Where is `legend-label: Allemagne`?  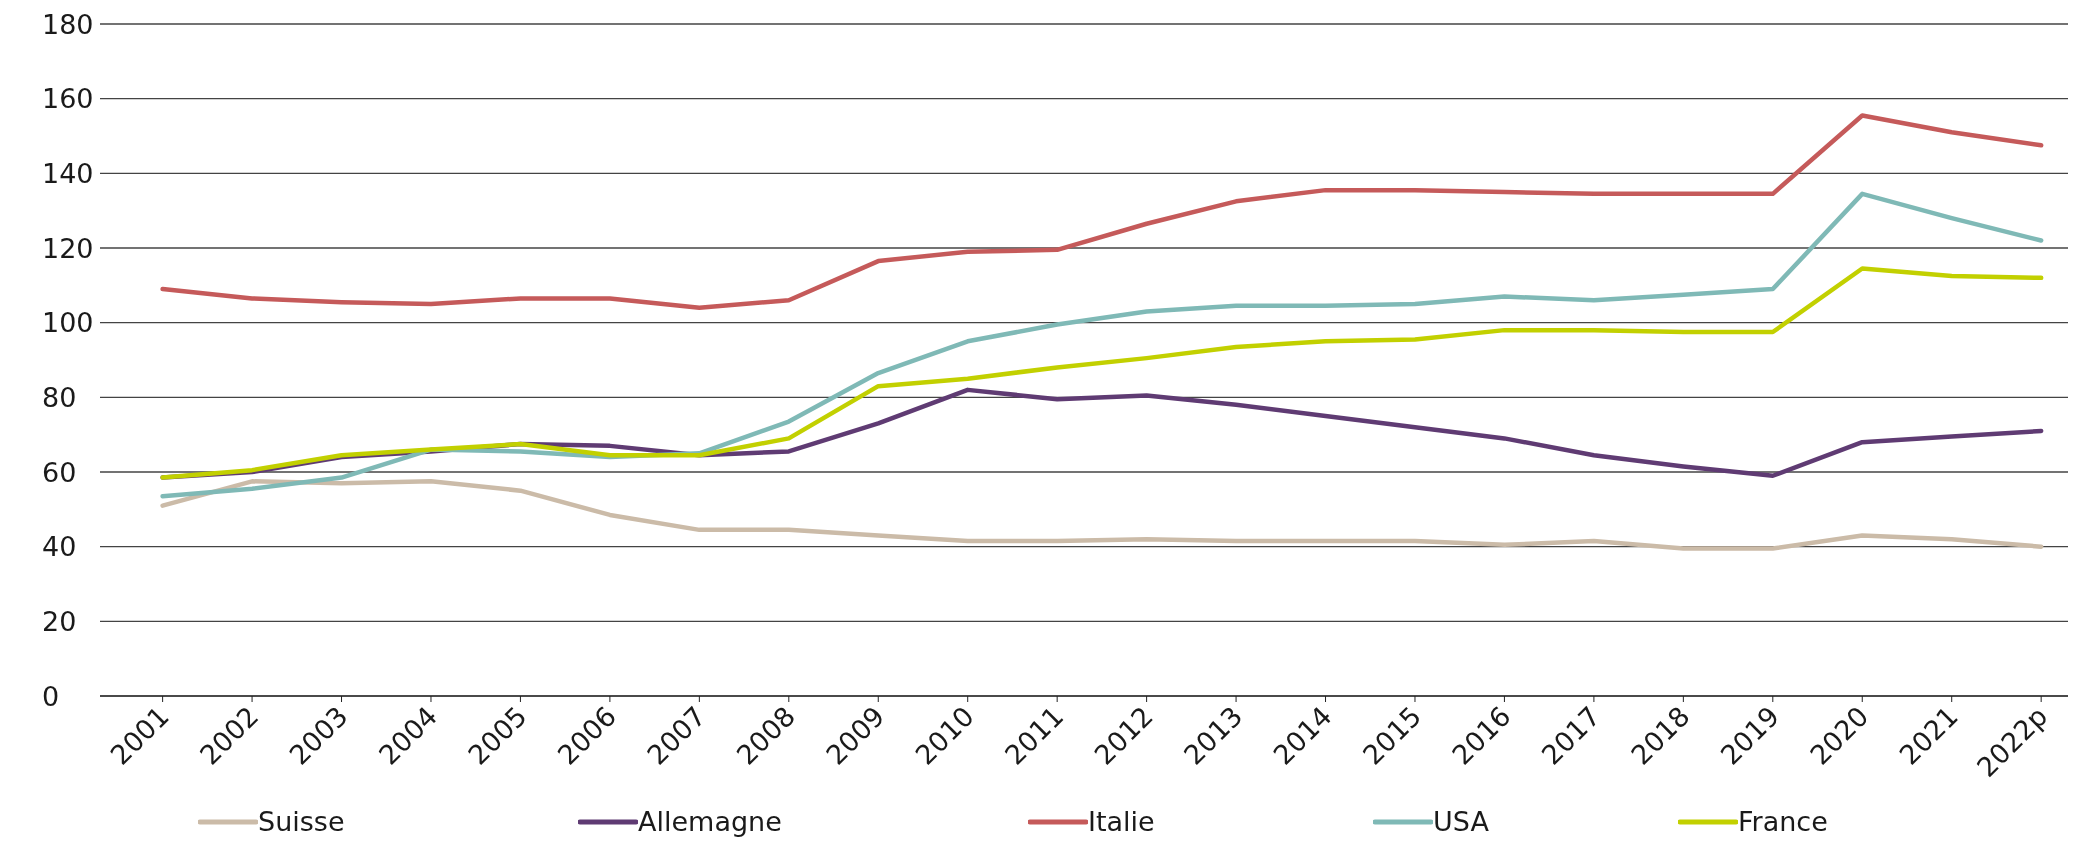
legend-label: Allemagne is located at coordinates (710, 821).